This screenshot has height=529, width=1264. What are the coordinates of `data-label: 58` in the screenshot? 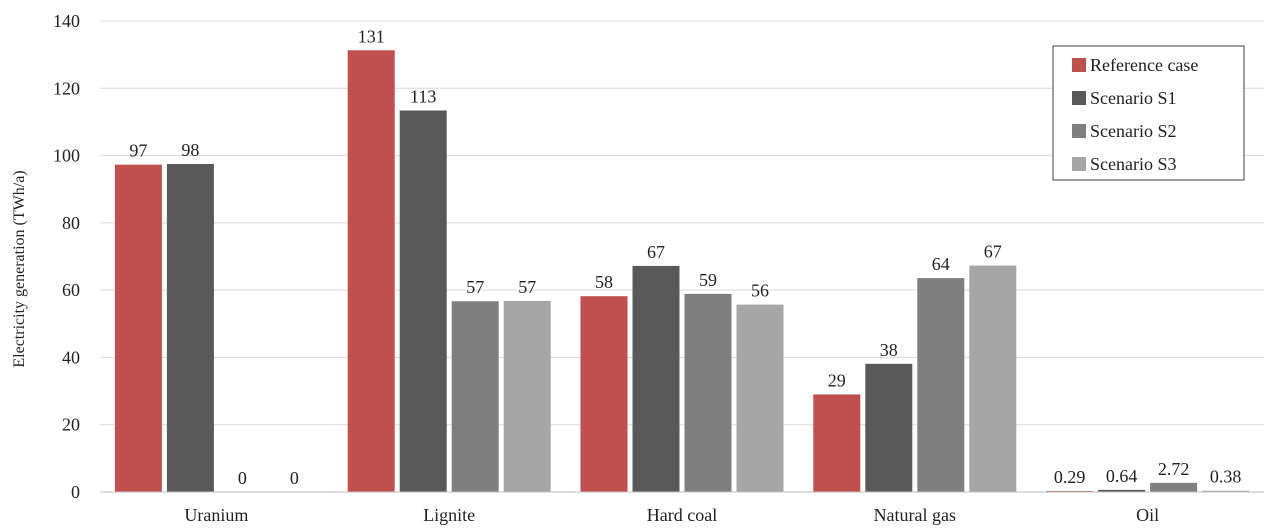 It's located at (604, 282).